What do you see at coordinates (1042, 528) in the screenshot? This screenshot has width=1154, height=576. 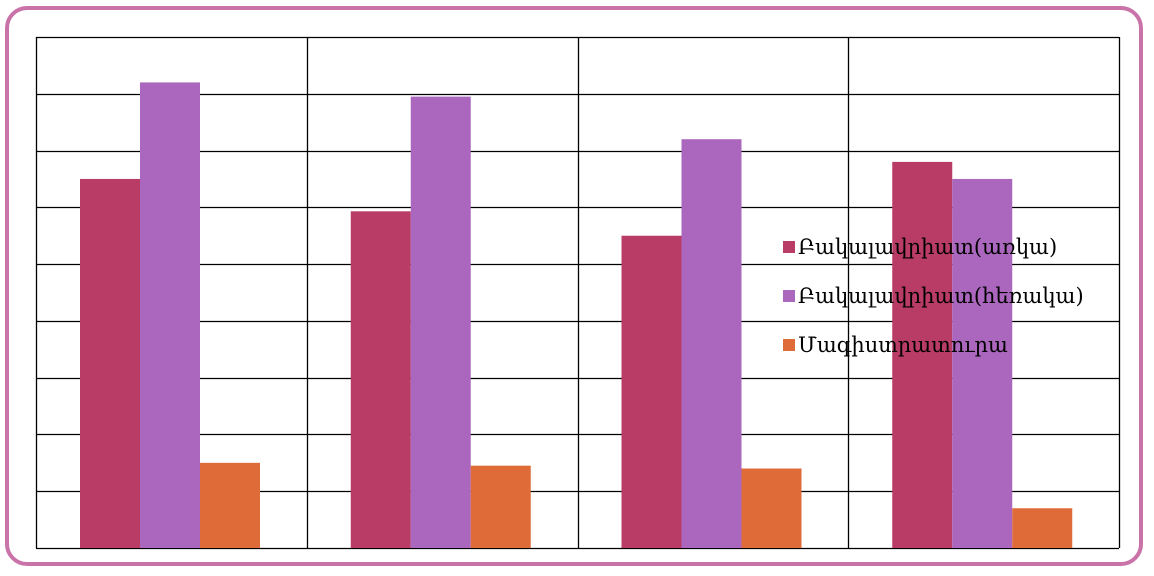 I see `bar-series3-cat4` at bounding box center [1042, 528].